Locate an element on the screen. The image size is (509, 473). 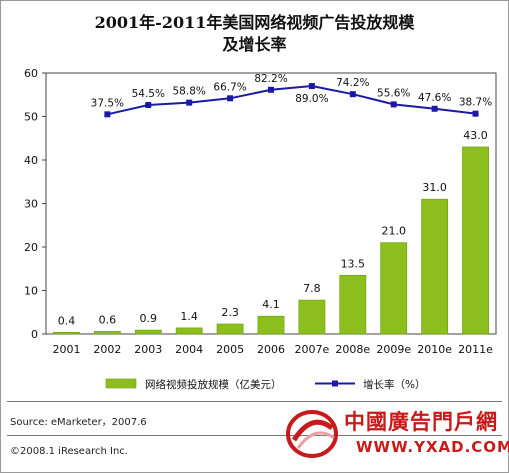
chart-title-line2: 及增长率 is located at coordinates (254, 44).